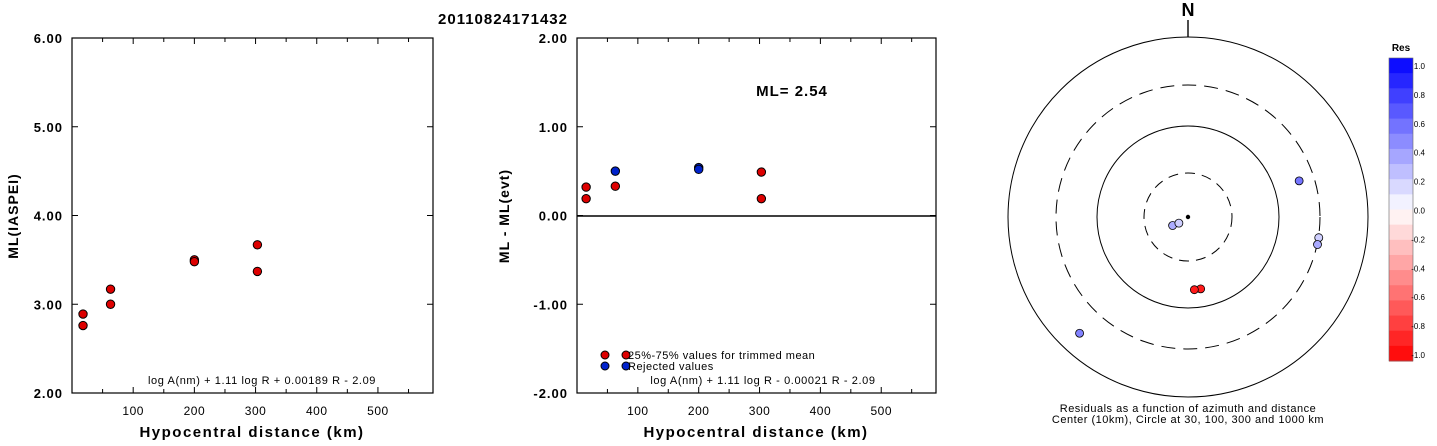 This screenshot has width=1437, height=446. I want to click on colorbar-labels: 1.0 0.8 0.6 0.4 0.2 0.0 -0.2 -0.4 -0.6 -0.8 -1.0, so click(1418, 211).